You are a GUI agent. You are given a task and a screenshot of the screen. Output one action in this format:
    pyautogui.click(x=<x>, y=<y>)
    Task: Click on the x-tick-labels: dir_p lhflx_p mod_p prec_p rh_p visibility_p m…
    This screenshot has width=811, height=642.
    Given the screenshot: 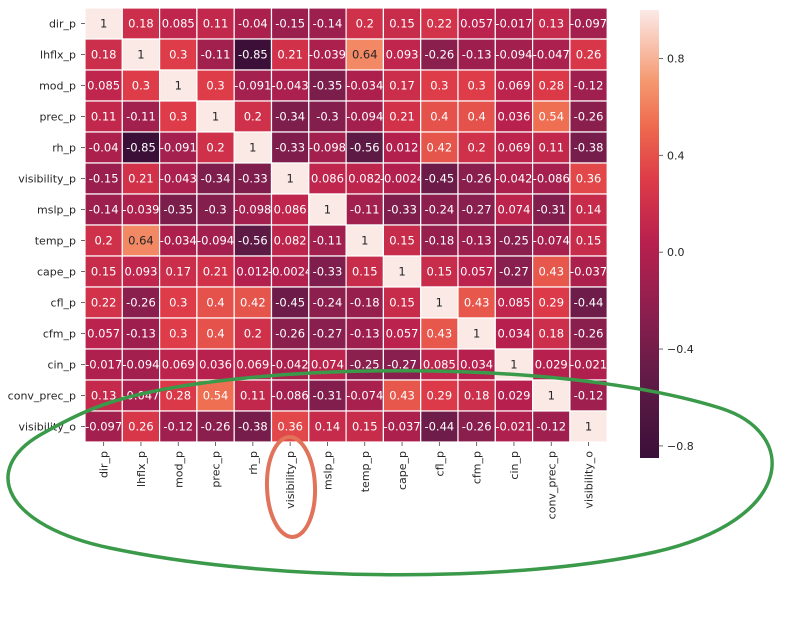 What is the action you would take?
    pyautogui.click(x=347, y=480)
    